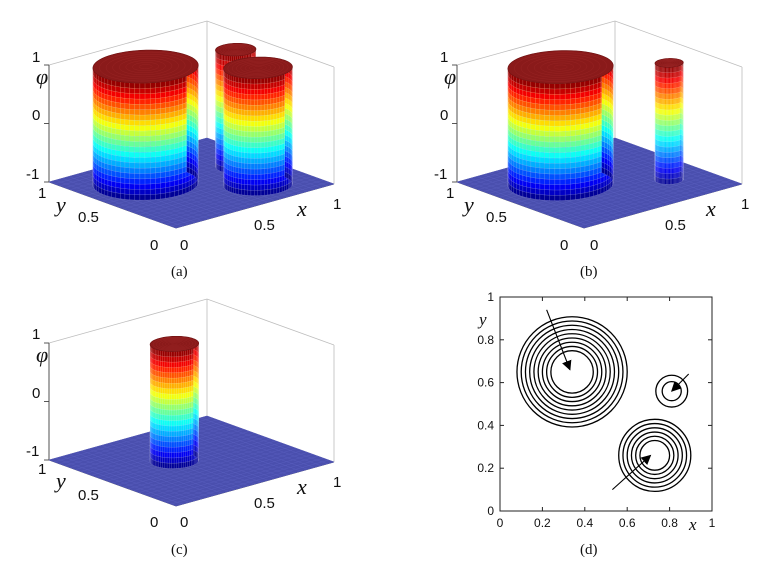  I want to click on panel-a-zlabel: φ, so click(42, 76).